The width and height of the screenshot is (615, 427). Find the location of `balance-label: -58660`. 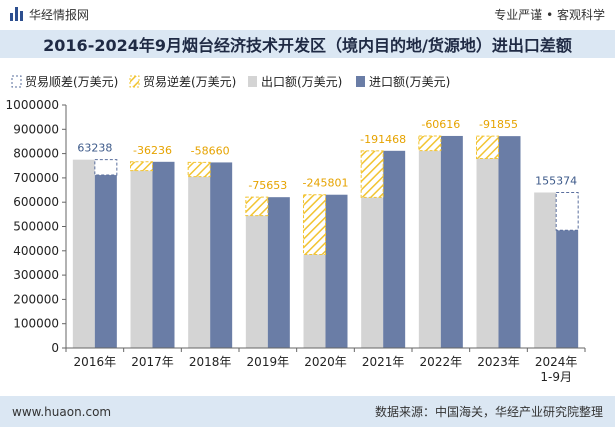

balance-label: -58660 is located at coordinates (210, 150).